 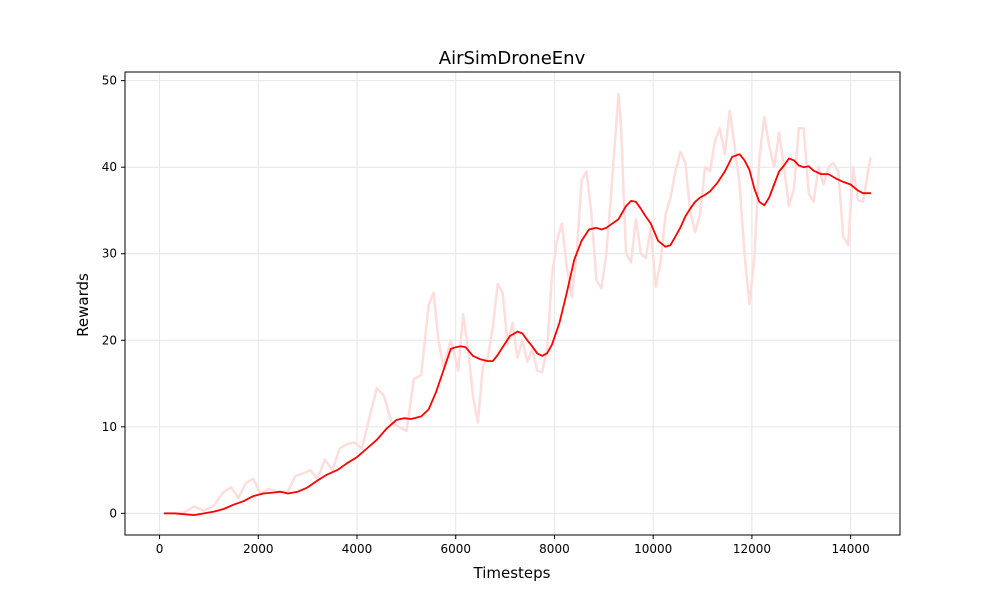 What do you see at coordinates (113, 513) in the screenshot?
I see `y-tick-label: 0` at bounding box center [113, 513].